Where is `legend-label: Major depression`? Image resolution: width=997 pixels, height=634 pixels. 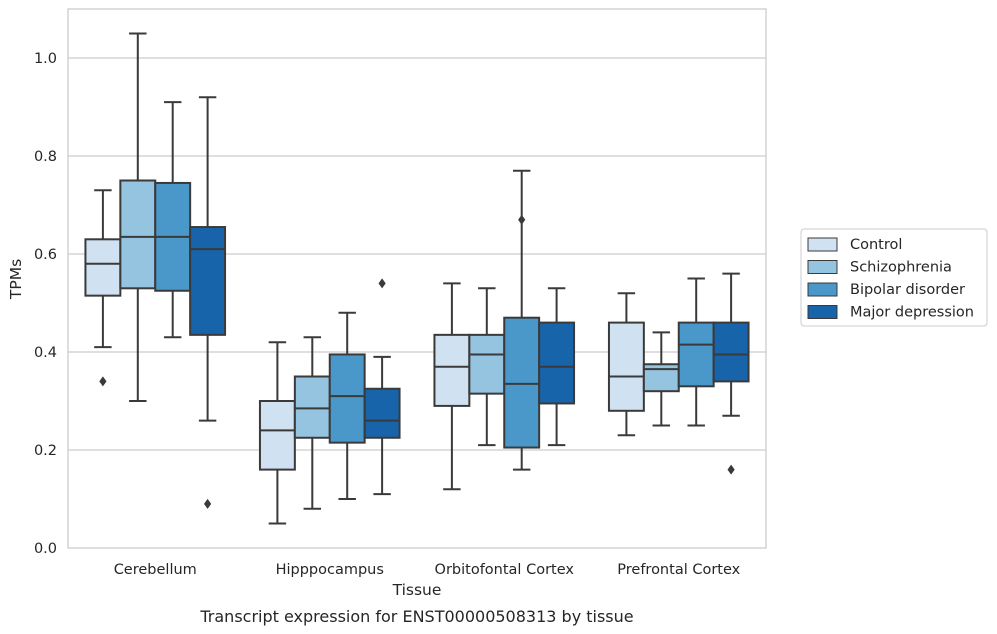
legend-label: Major depression is located at coordinates (912, 313).